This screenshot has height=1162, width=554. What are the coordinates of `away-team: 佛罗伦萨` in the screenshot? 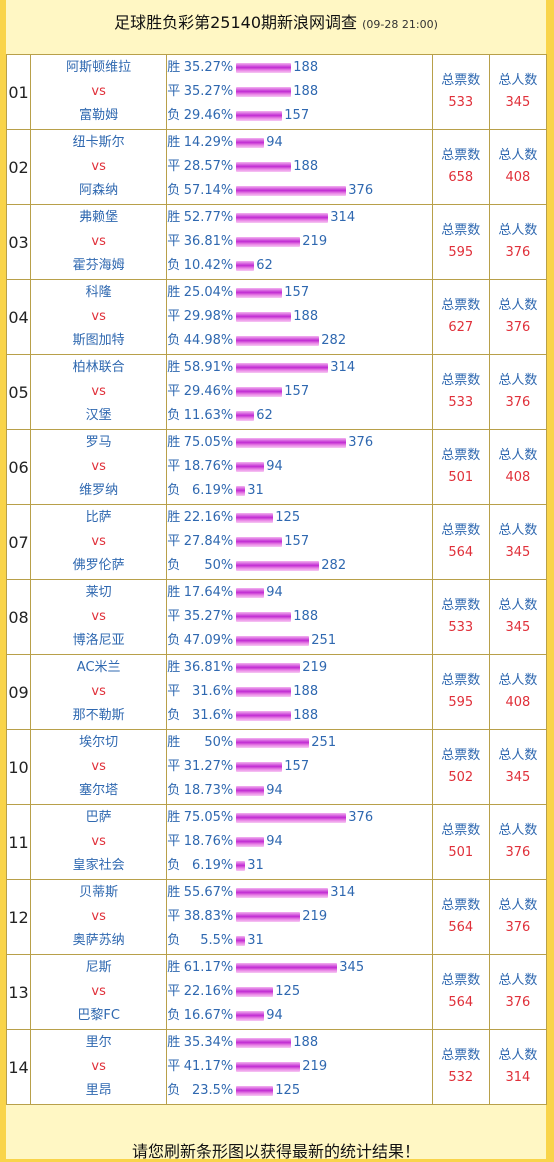 It's located at (98, 565).